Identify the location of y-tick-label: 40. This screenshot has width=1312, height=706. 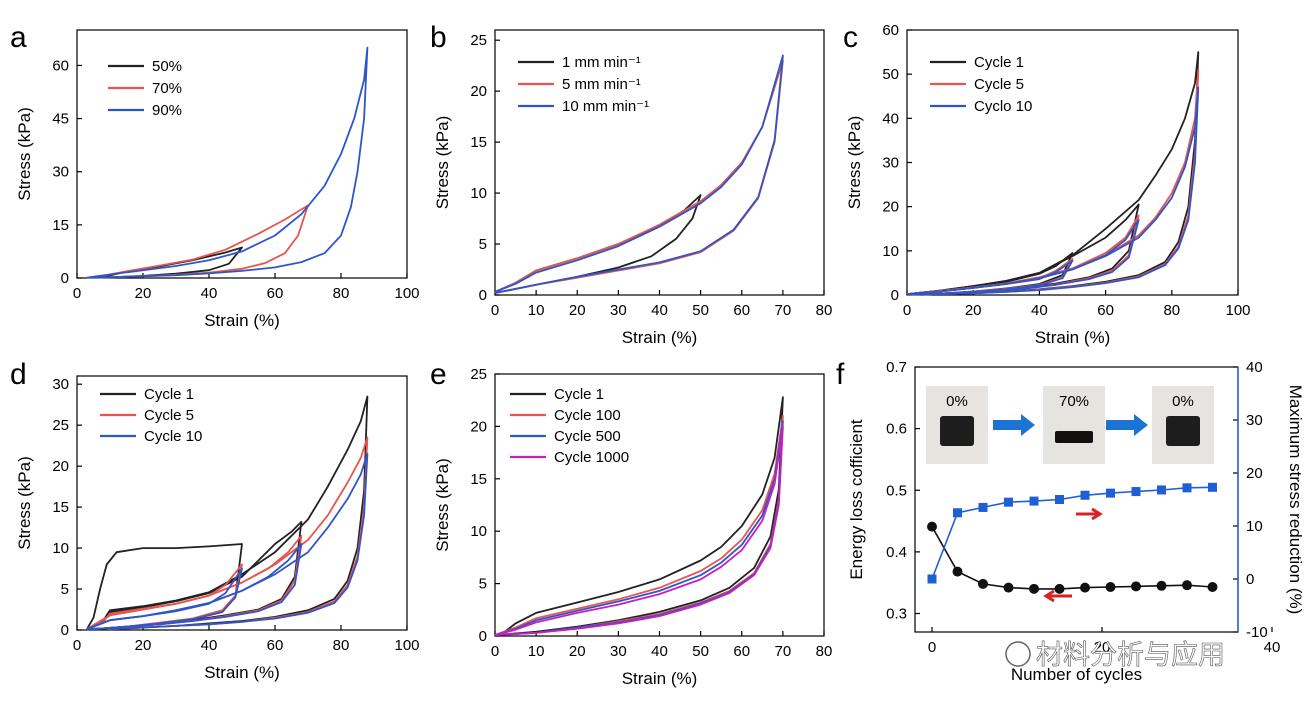
(890, 118).